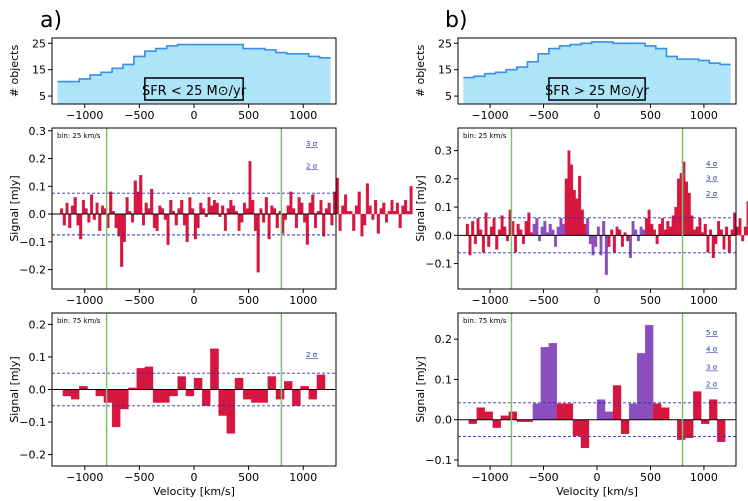 The image size is (748, 501). What do you see at coordinates (420, 71) in the screenshot?
I see `y-axis-label: # objects` at bounding box center [420, 71].